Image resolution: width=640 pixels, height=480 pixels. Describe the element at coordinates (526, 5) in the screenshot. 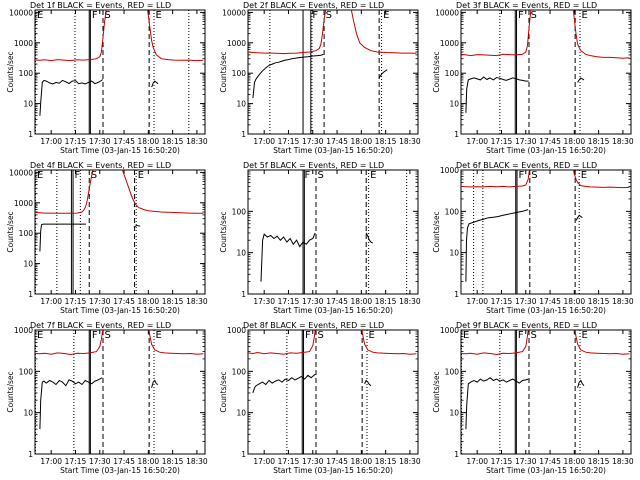

I see `chart-title: Det 3f BLACK = Events, RED = LLD` at that location.